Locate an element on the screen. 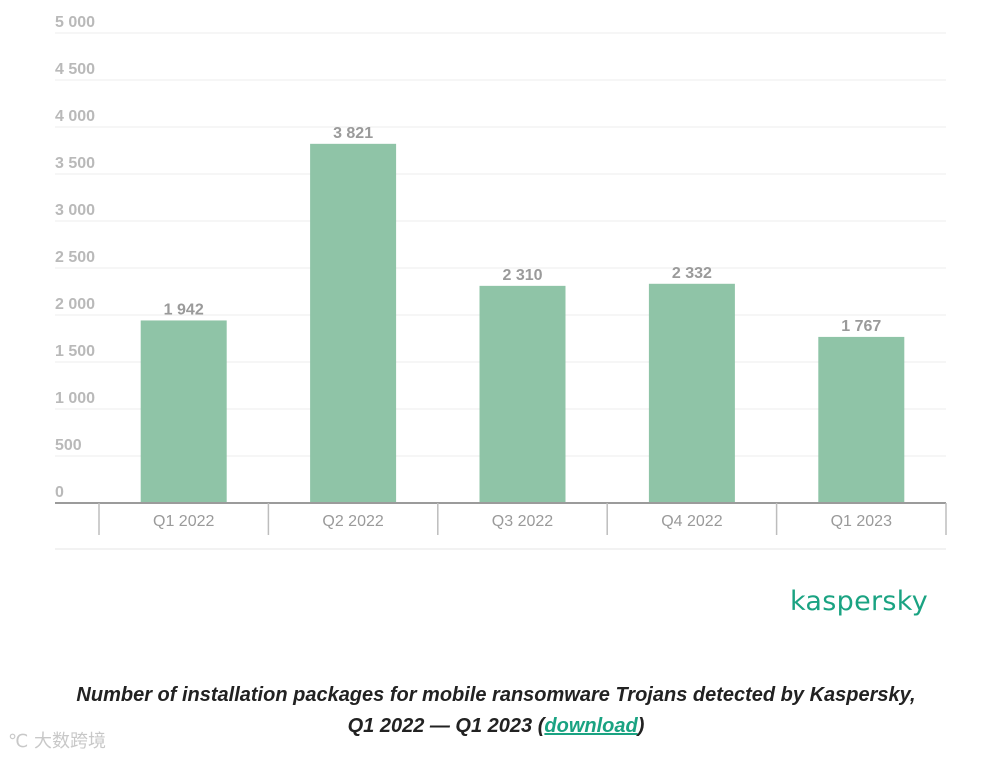  watermark-icon: ℃ is located at coordinates (18, 741).